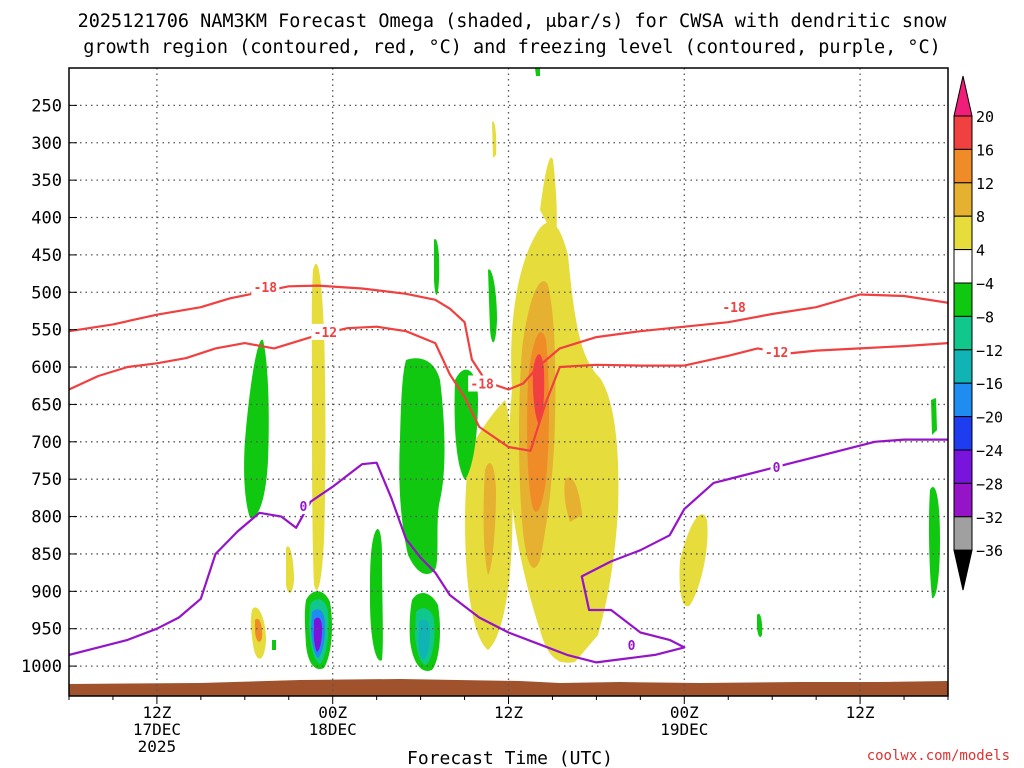 The height and width of the screenshot is (768, 1024). I want to click on y-tick-label: 350, so click(46, 181).